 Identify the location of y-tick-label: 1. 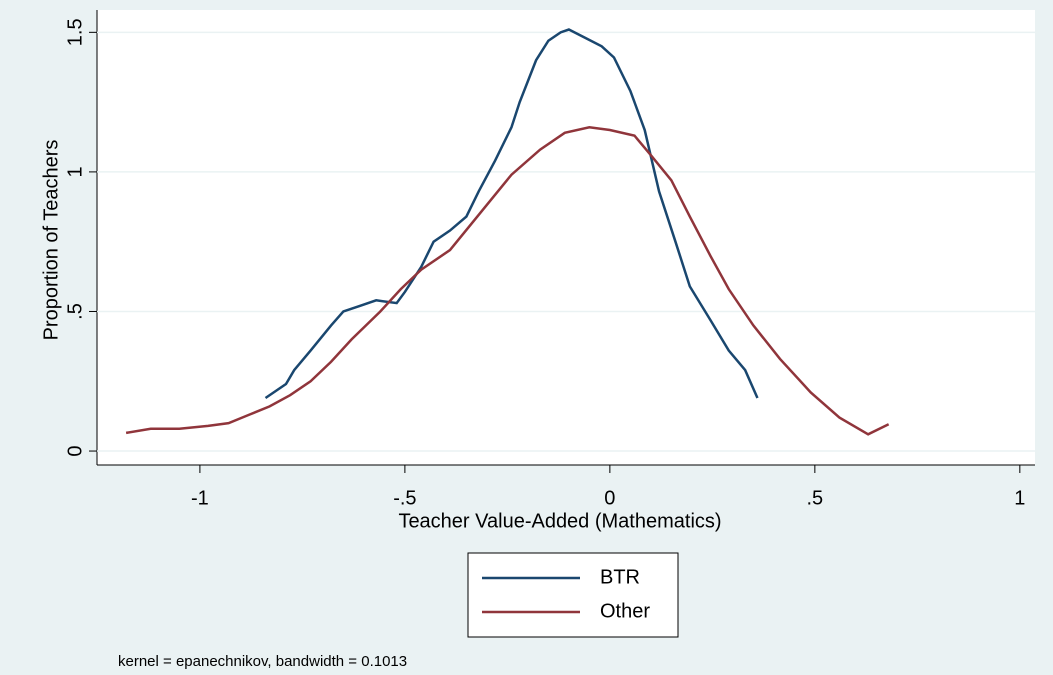
(75, 171).